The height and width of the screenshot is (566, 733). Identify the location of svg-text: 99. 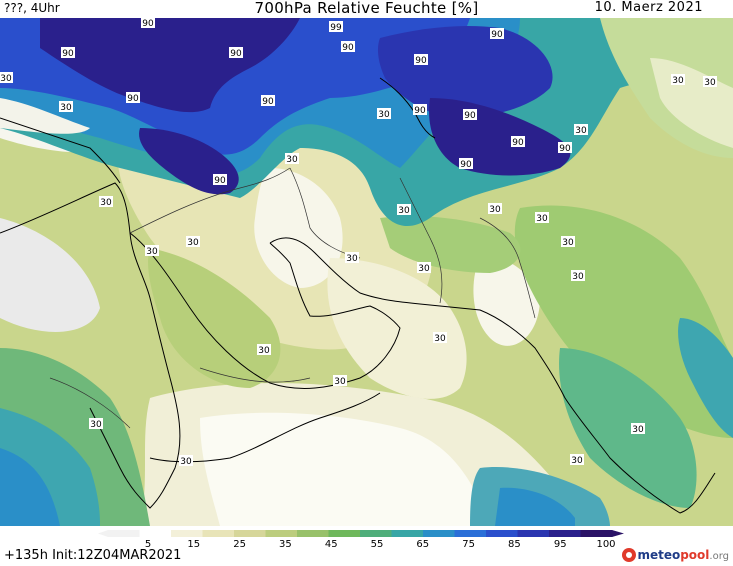
(336, 28).